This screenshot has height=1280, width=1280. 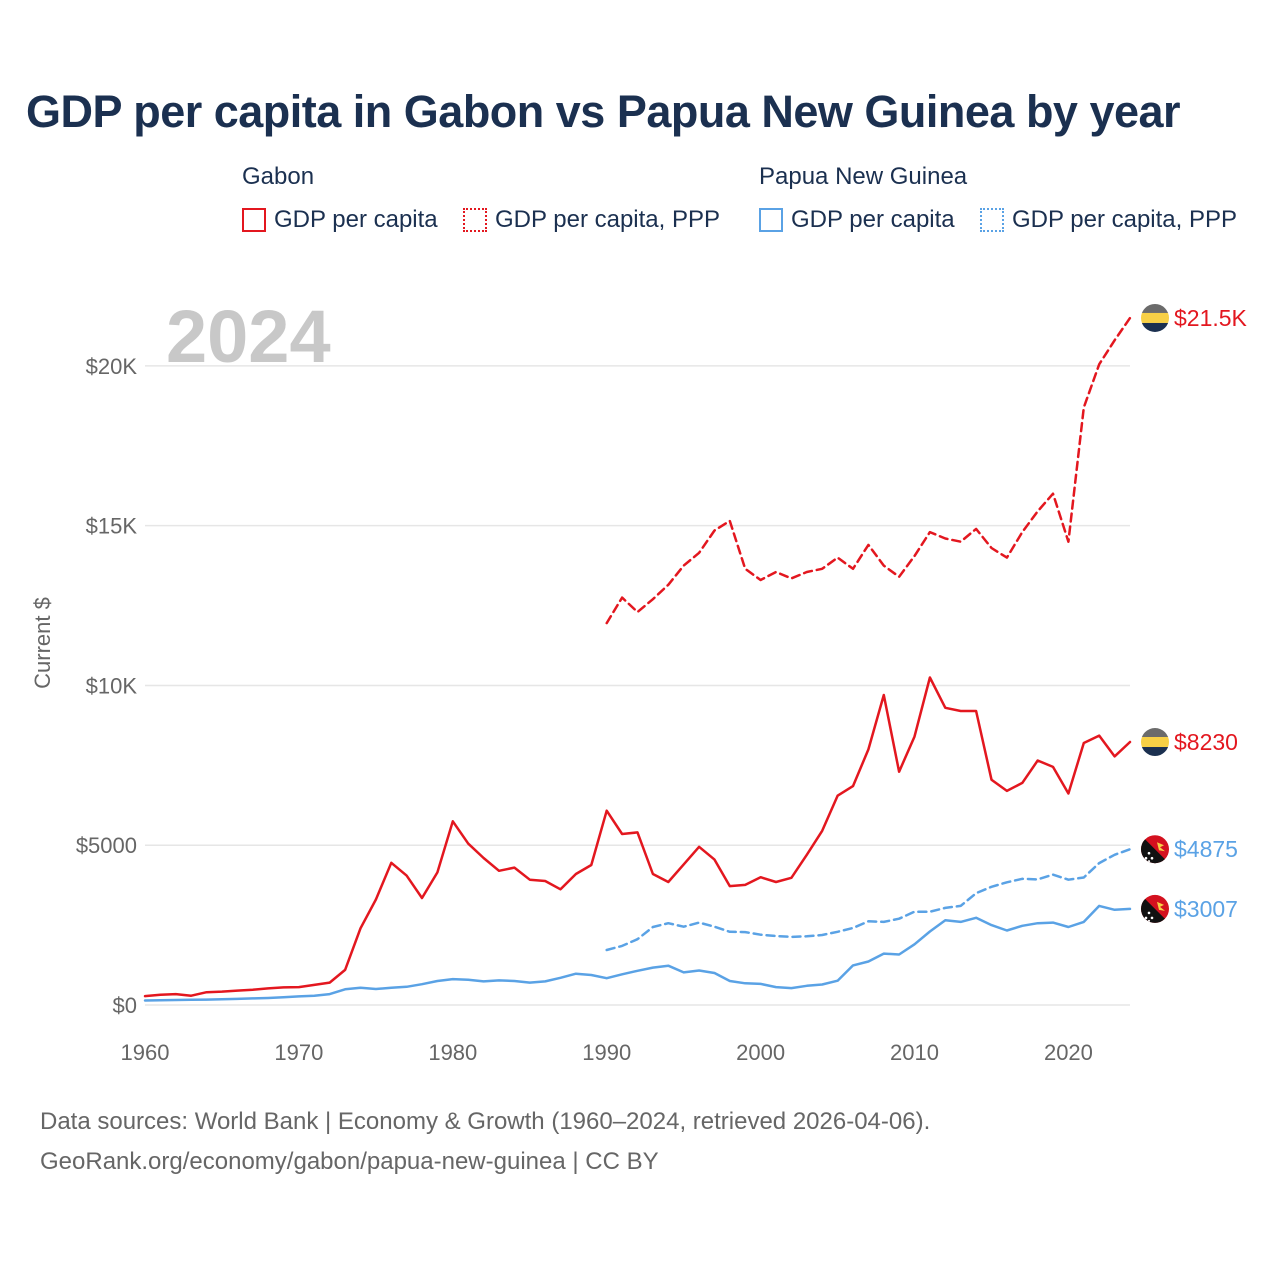 What do you see at coordinates (1206, 742) in the screenshot?
I see `end-value-label: $8230` at bounding box center [1206, 742].